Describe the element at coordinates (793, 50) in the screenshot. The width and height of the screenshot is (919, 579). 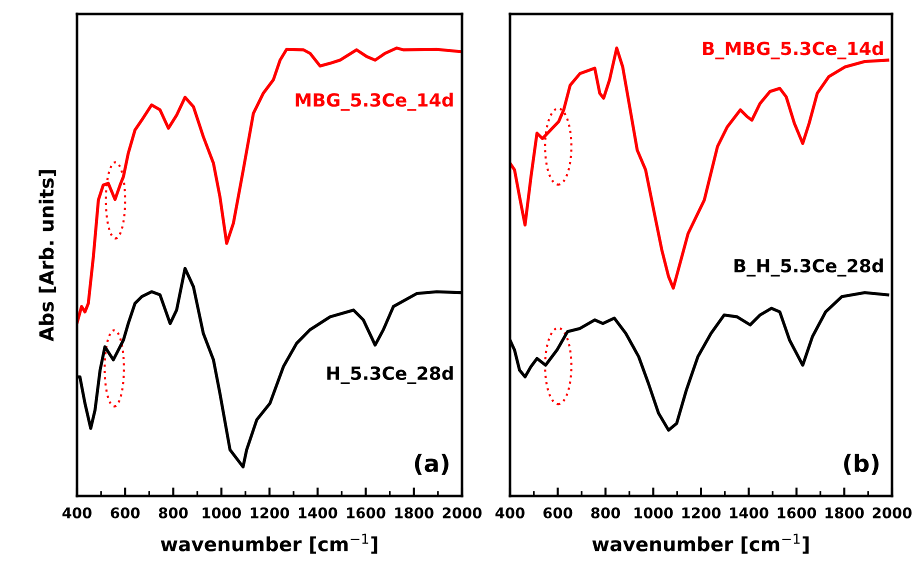
I see `series-label: B_MBG_5.3Ce_14d` at that location.